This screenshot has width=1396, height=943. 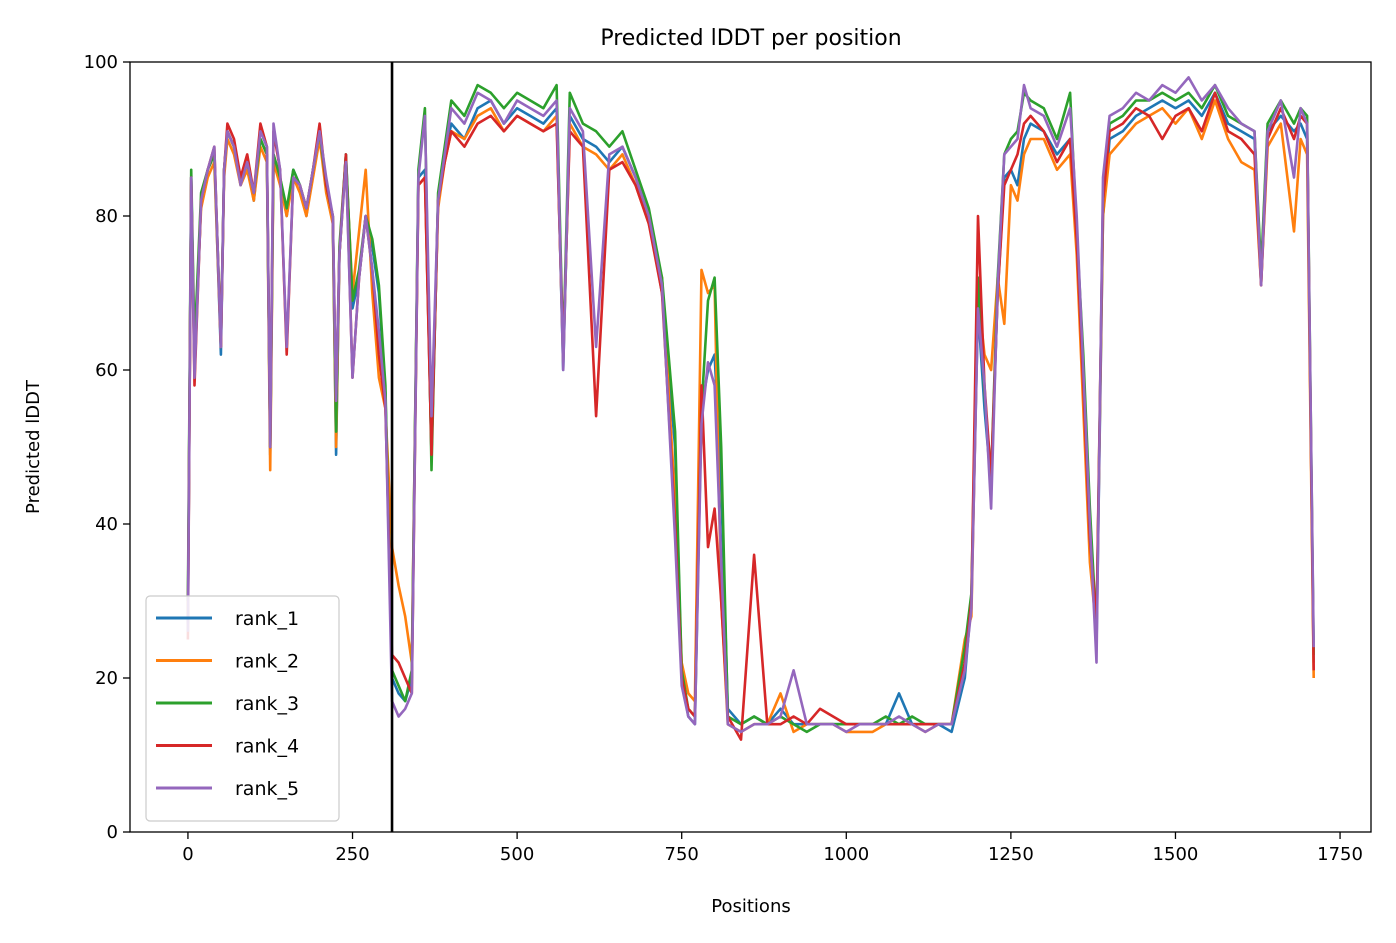 I want to click on y-tick-label: 80, so click(x=106, y=216).